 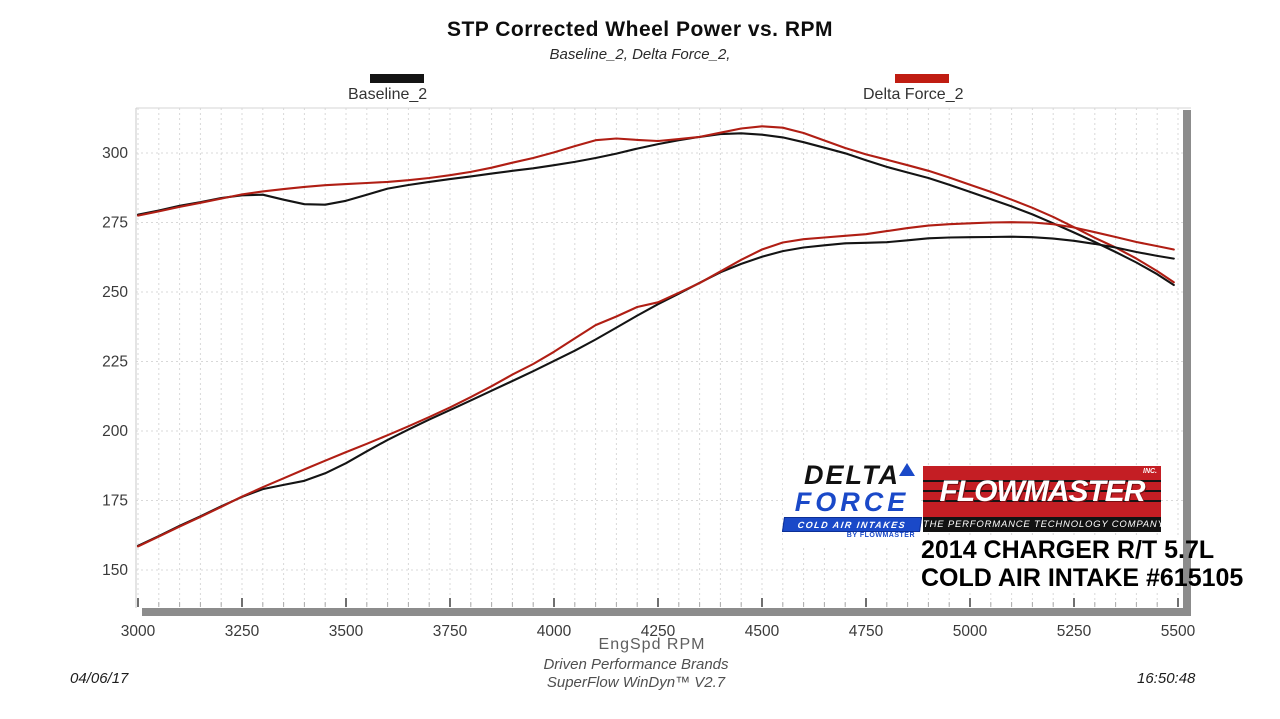 I want to click on x-tick-label: 3250, so click(x=242, y=631).